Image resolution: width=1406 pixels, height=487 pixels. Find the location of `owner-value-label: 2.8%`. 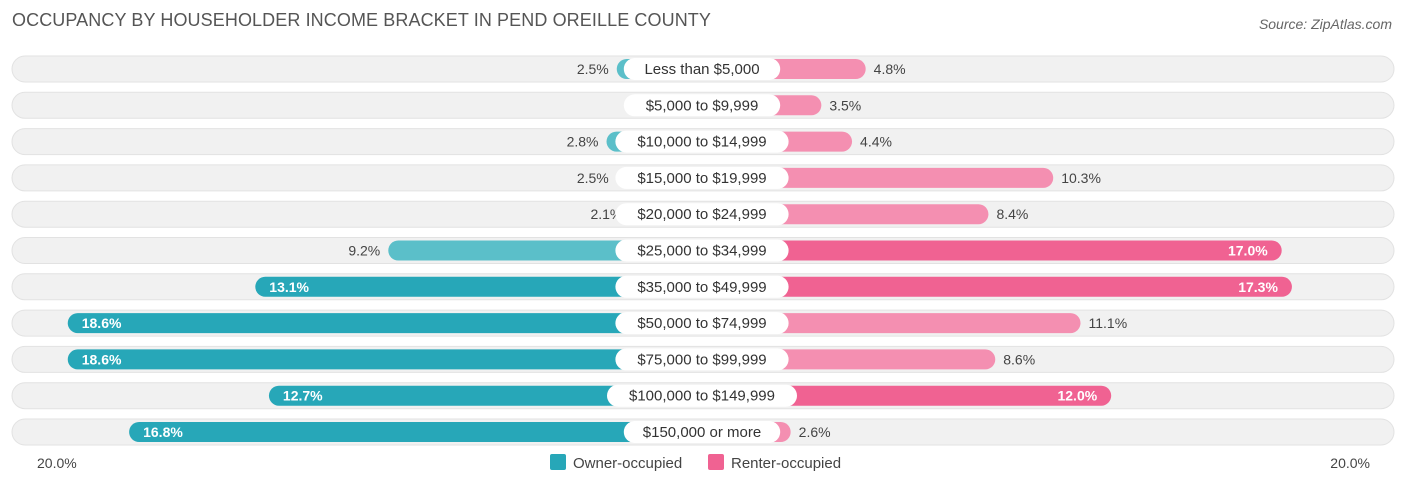

owner-value-label: 2.8% is located at coordinates (583, 142).